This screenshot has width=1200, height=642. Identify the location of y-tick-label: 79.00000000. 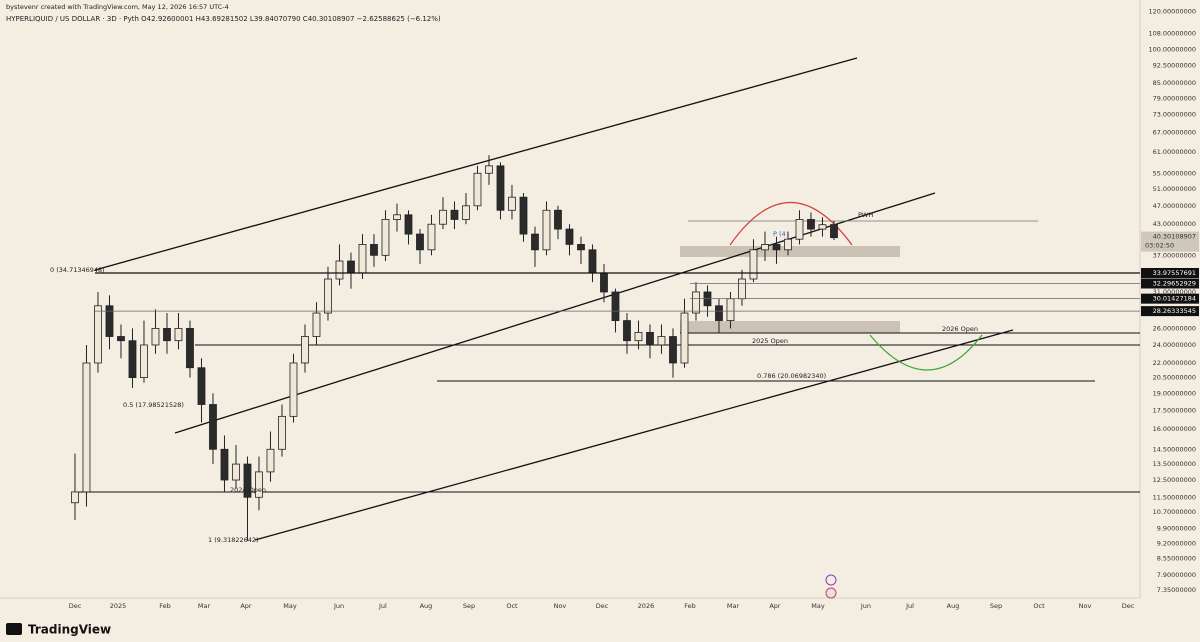
(1174, 98).